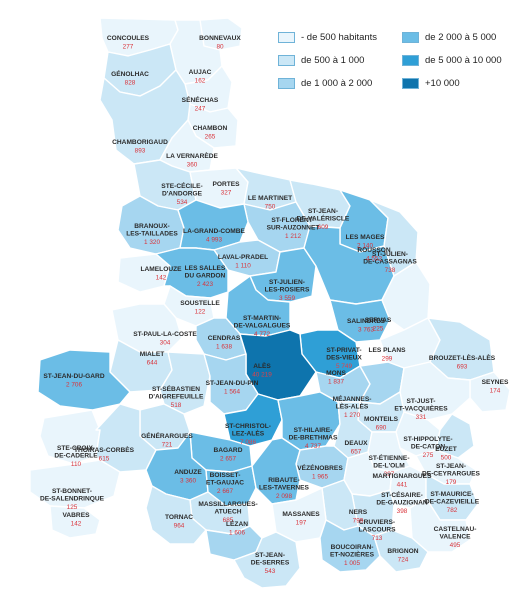  What do you see at coordinates (248, 442) in the screenshot?
I see `commune-population-st-christol-lez-al-s: 7 086` at bounding box center [248, 442].